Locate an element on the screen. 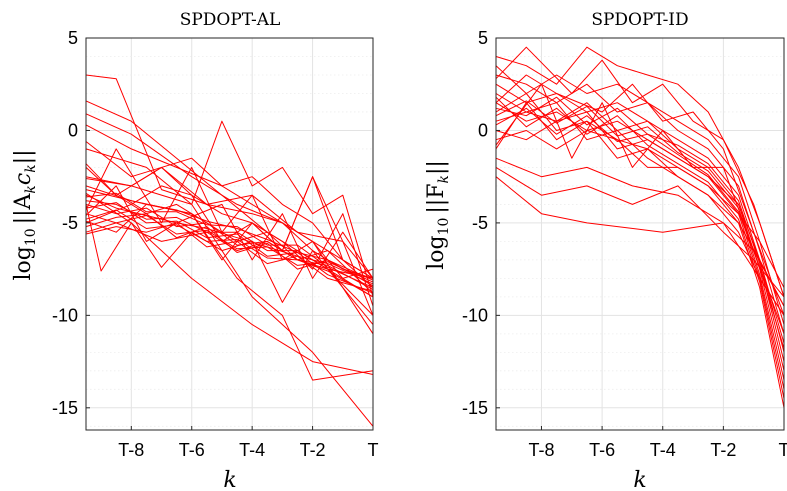  y-axis-label: log10||Akck|| is located at coordinates (25, 214).